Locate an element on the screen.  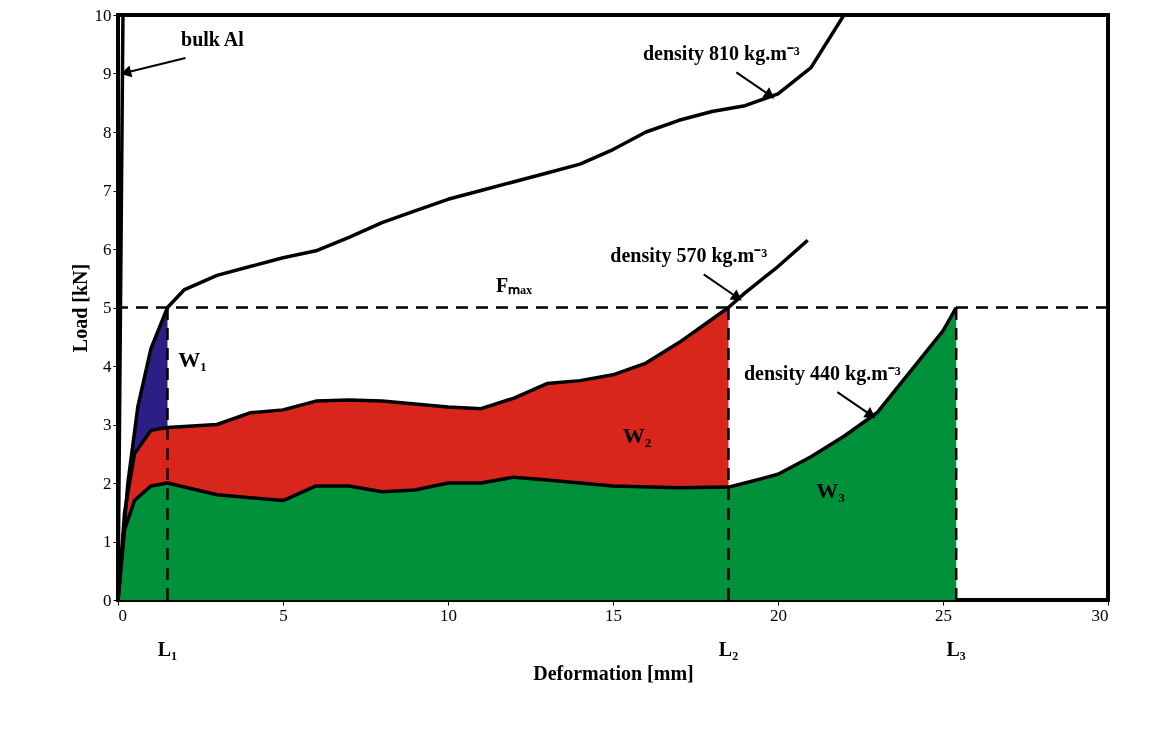
y-tick-label: 5 is located at coordinates (107, 307).